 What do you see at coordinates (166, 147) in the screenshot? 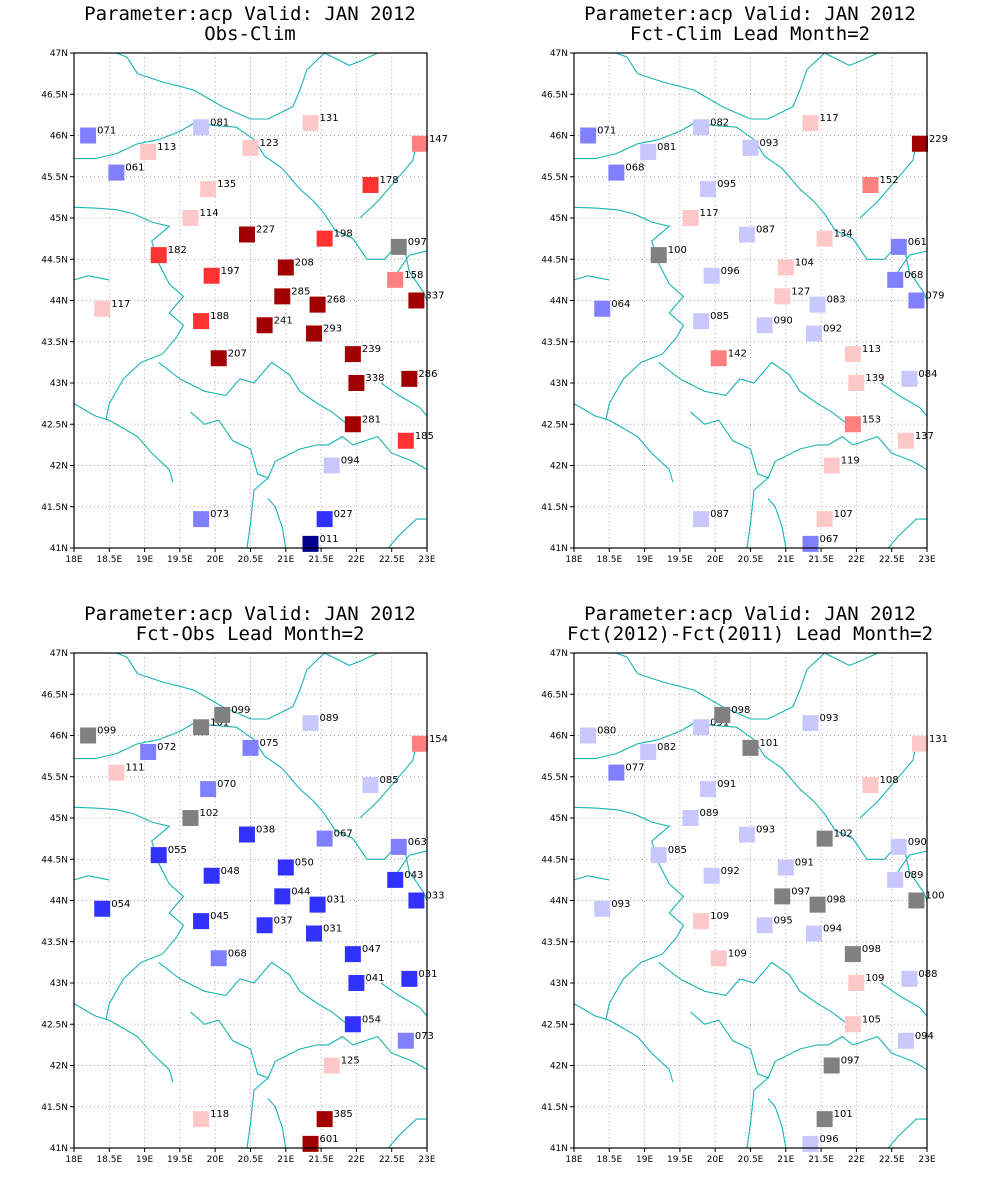
I see `station-value: 113` at bounding box center [166, 147].